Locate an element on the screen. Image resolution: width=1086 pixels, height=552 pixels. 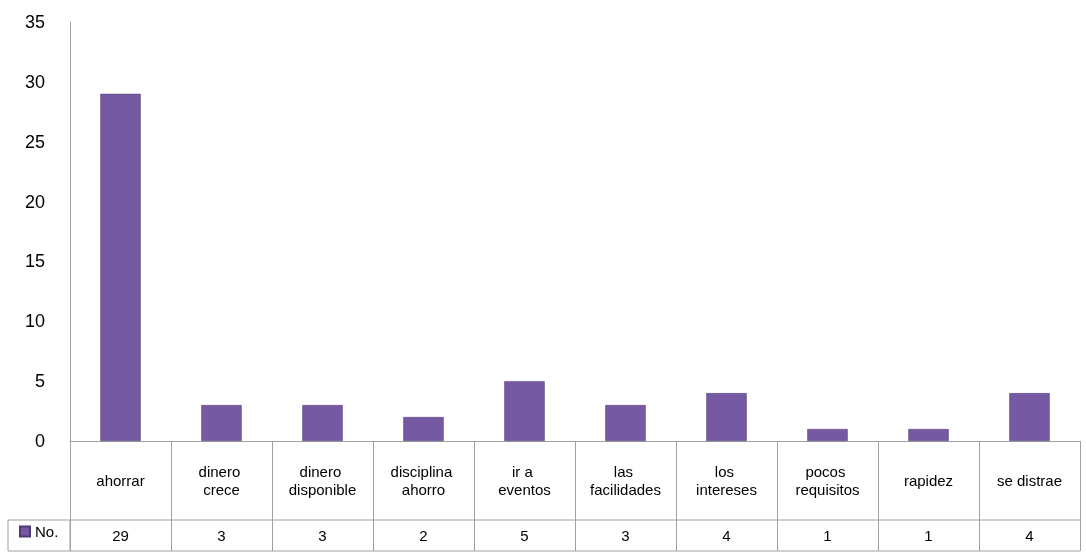
x-tick-label: dinero disponible is located at coordinates (322, 480).